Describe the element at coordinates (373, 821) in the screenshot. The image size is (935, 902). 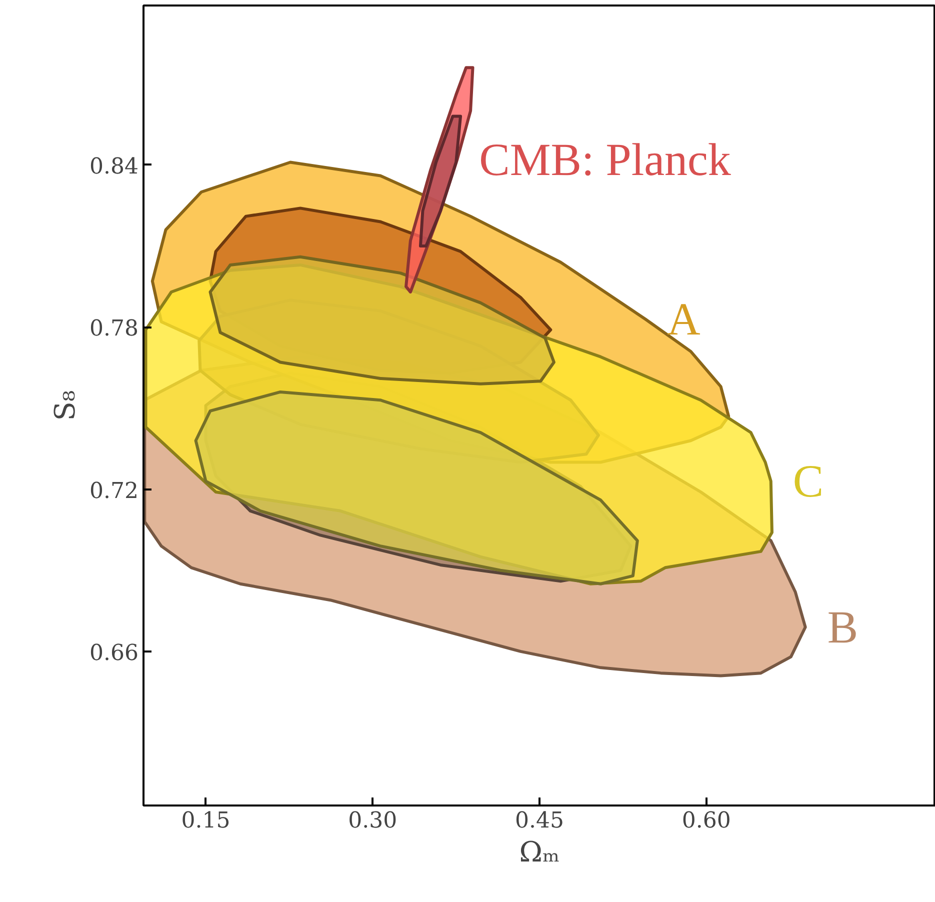
I see `x-tick-label: 0.30` at that location.